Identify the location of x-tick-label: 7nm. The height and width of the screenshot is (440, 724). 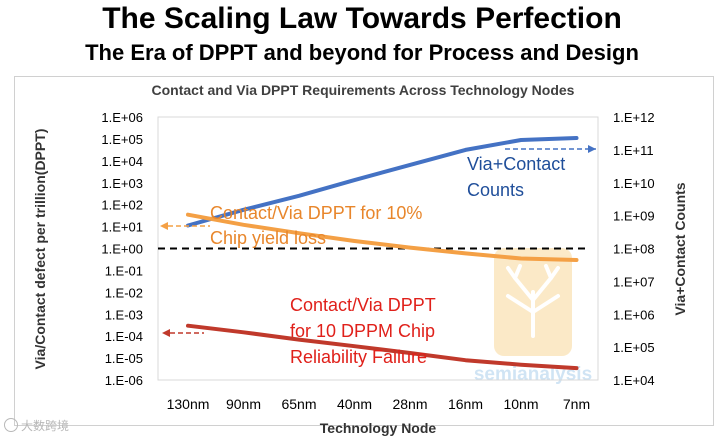
(576, 404).